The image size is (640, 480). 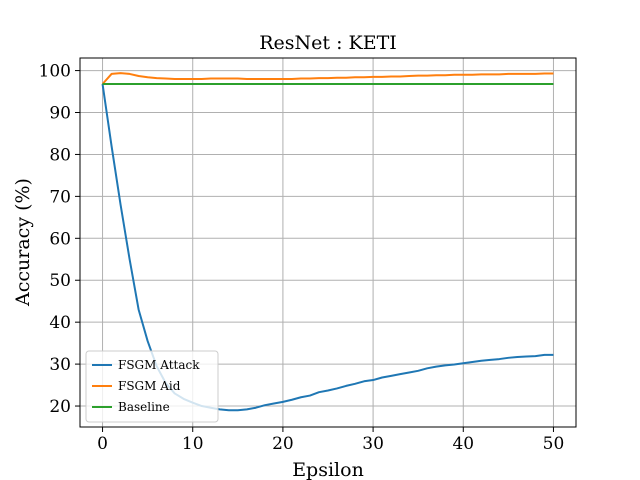 What do you see at coordinates (328, 469) in the screenshot?
I see `x-axis-label: Epsilon` at bounding box center [328, 469].